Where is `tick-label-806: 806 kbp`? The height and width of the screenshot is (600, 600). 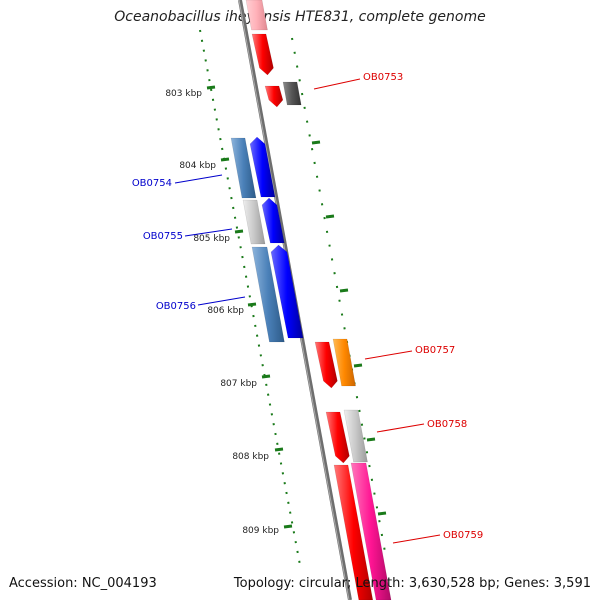 tick-label-806: 806 kbp is located at coordinates (225, 311).